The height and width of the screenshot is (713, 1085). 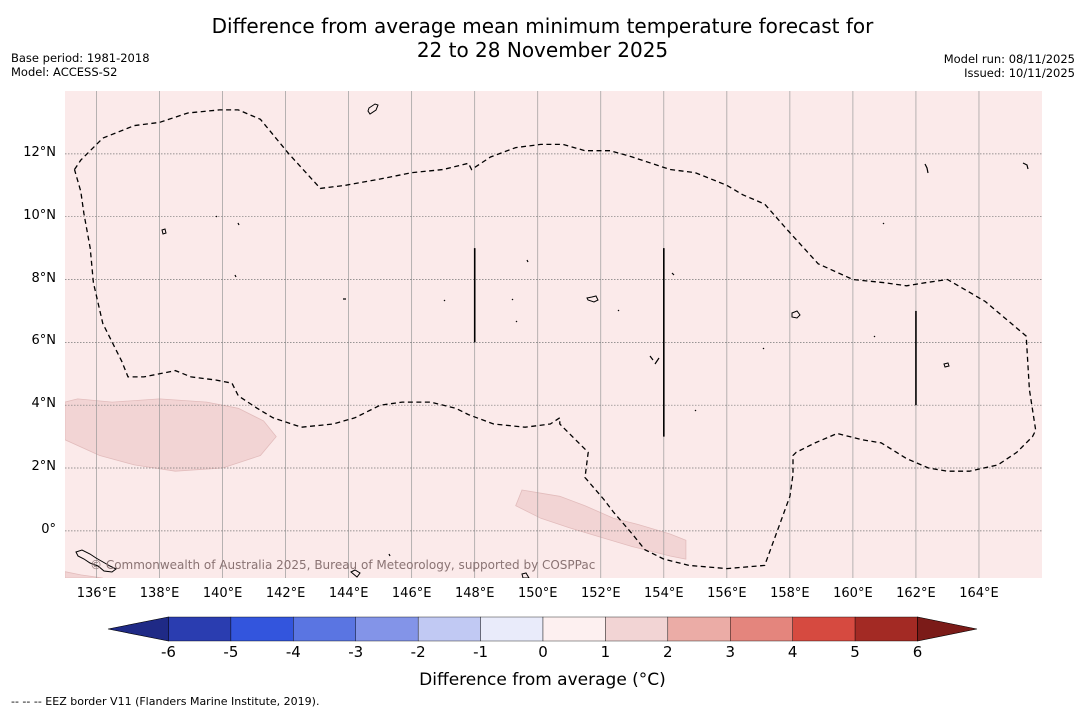 What do you see at coordinates (916, 593) in the screenshot?
I see `x-tick-label: 162°E` at bounding box center [916, 593].